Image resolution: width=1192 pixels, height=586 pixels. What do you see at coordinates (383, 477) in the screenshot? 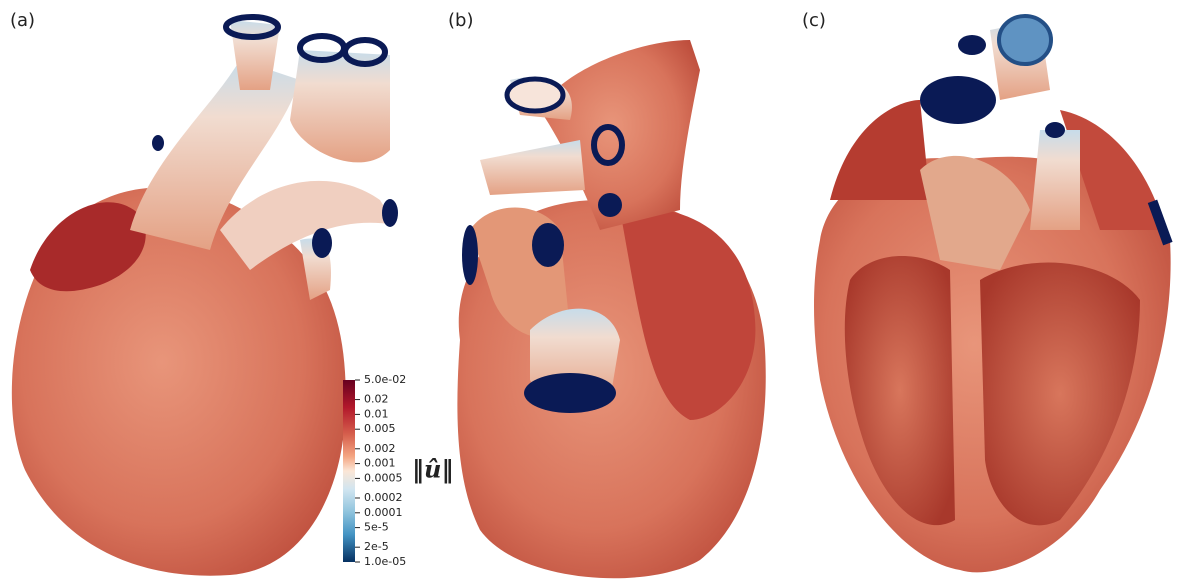
I see `colorbar-tick-label: 0.0005` at bounding box center [383, 477].